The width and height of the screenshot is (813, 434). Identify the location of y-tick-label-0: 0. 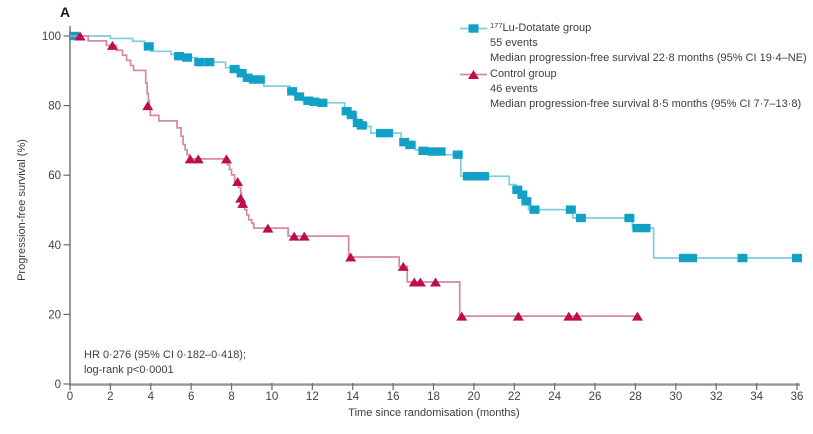
(58, 385).